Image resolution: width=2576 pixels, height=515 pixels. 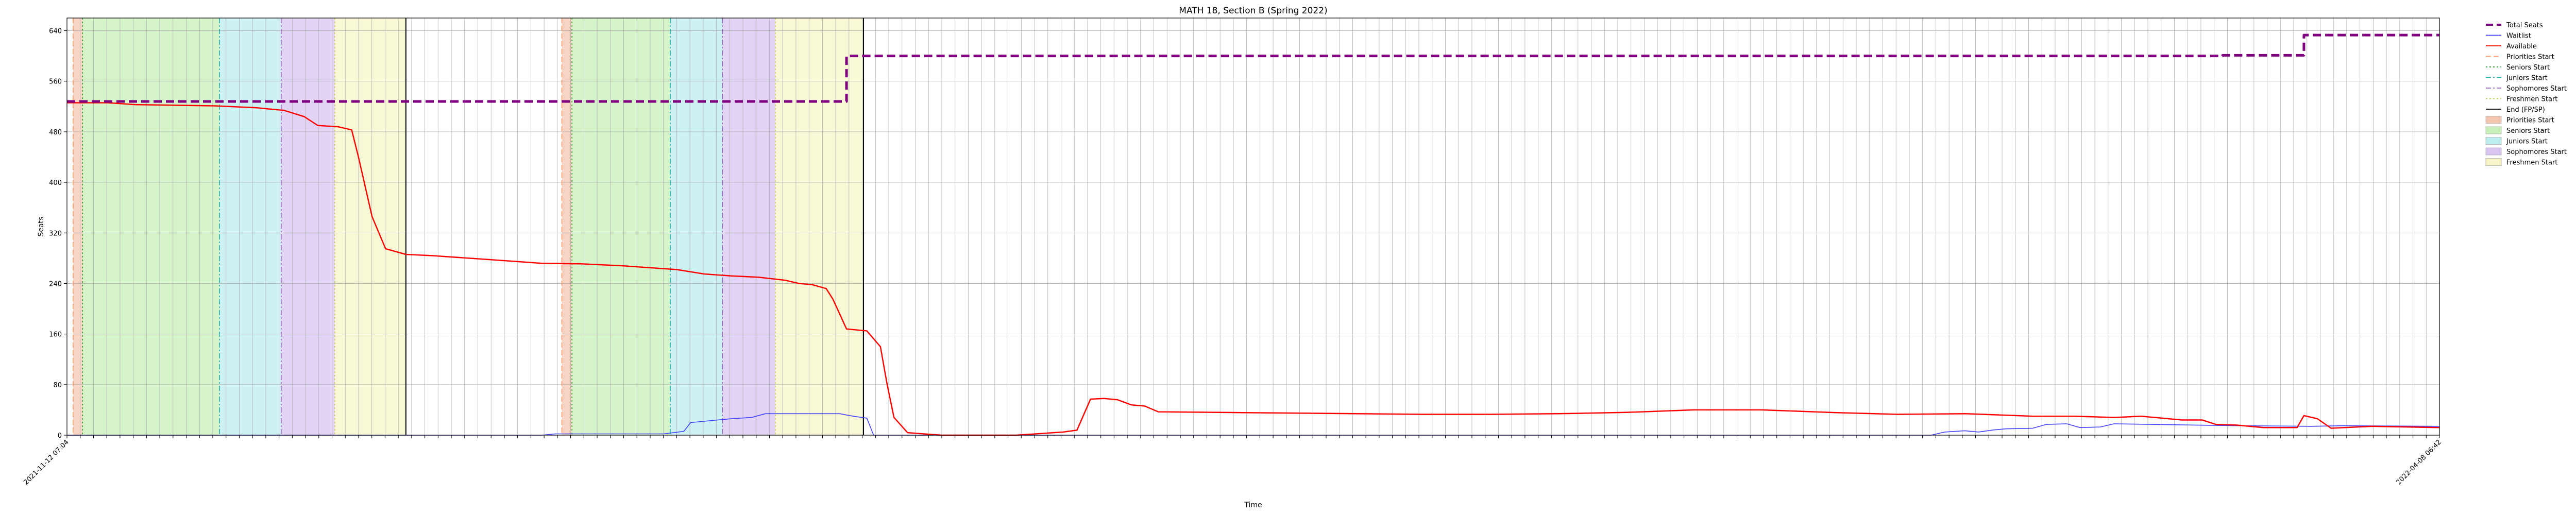 What do you see at coordinates (60, 436) in the screenshot?
I see `y-tick-label: 0` at bounding box center [60, 436].